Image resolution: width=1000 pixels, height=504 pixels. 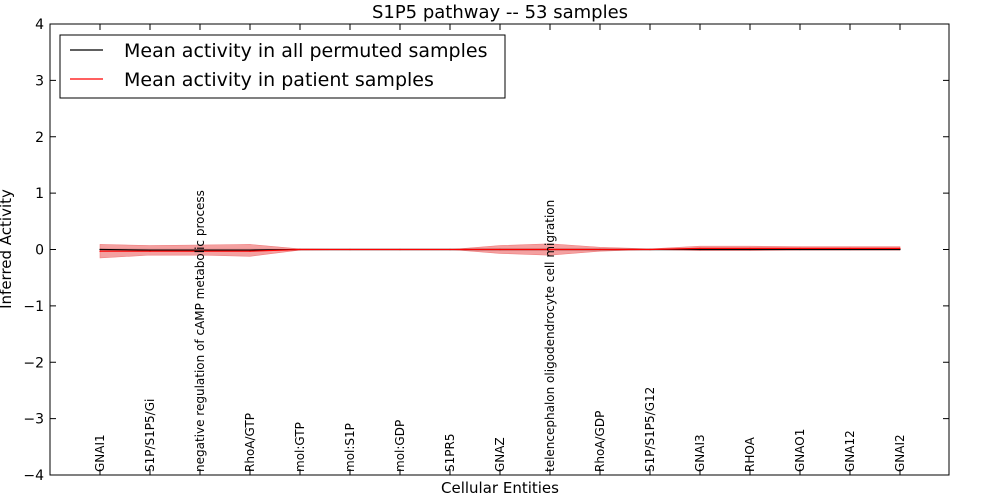 I want to click on x-tick-label: GNAZ, so click(x=500, y=454).